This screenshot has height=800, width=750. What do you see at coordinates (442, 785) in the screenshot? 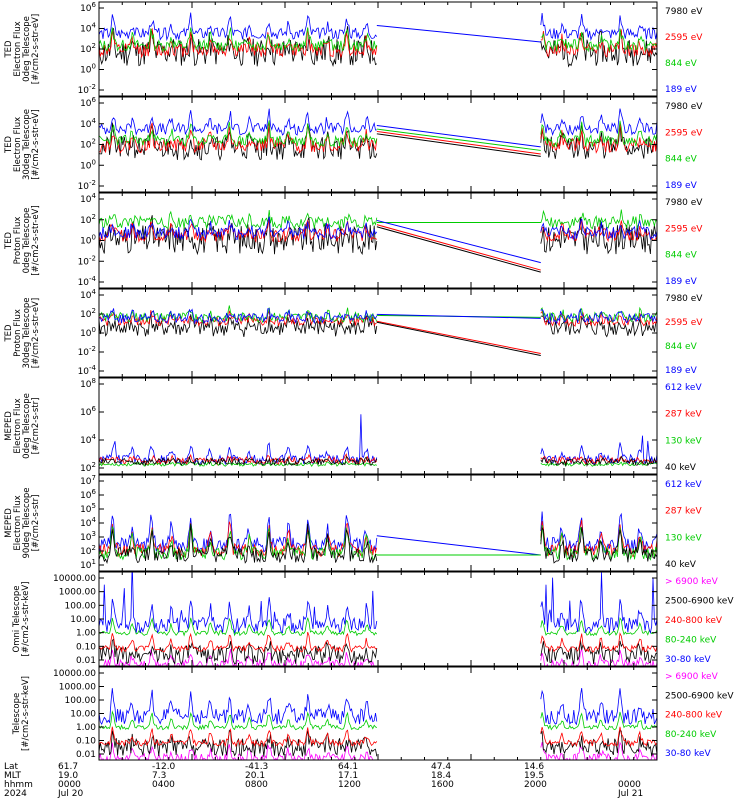
I see `x-tick-label: 1600` at bounding box center [442, 785].